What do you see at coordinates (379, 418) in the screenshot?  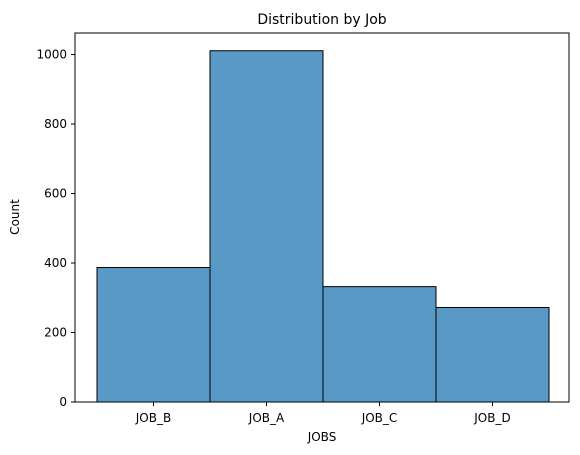 I see `x-tick-label: JOB_C` at bounding box center [379, 418].